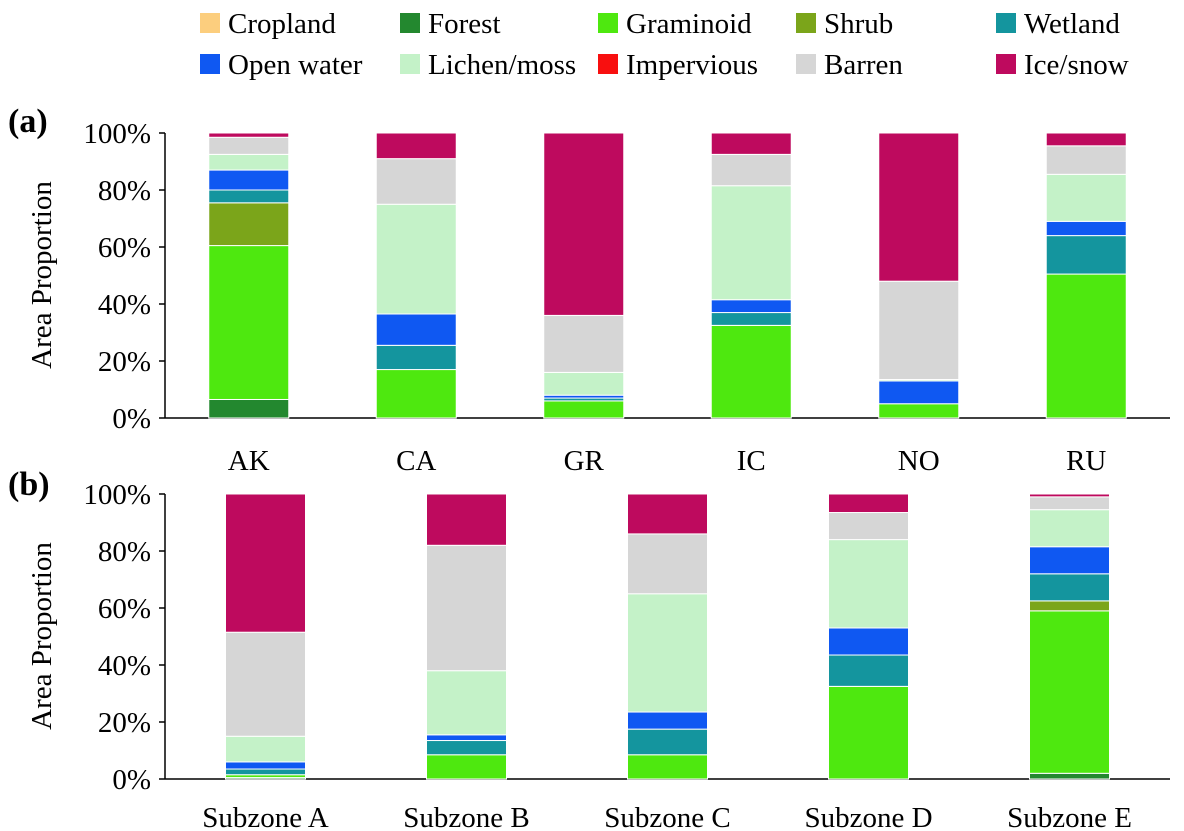 This screenshot has height=831, width=1184. I want to click on bar-segment-ic-lichen-moss, so click(751, 243).